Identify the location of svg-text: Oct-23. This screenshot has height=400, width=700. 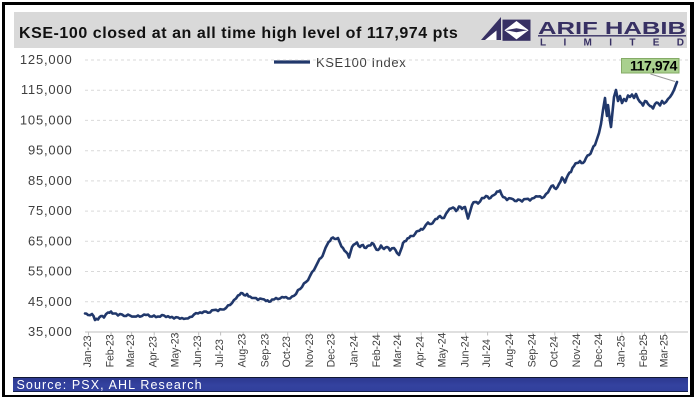
(287, 351).